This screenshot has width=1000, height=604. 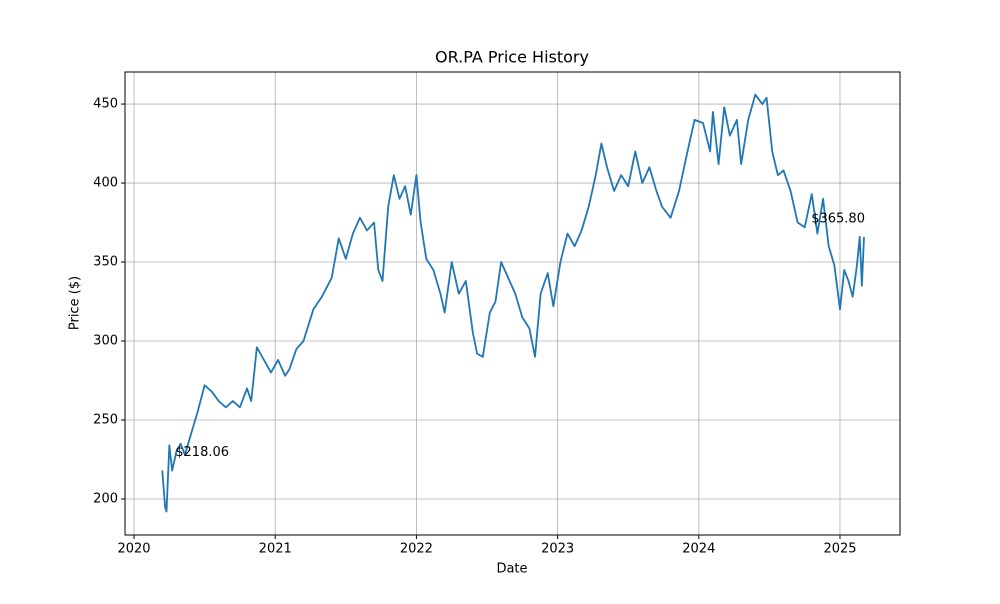 What do you see at coordinates (105, 498) in the screenshot?
I see `y-tick-label: 200` at bounding box center [105, 498].